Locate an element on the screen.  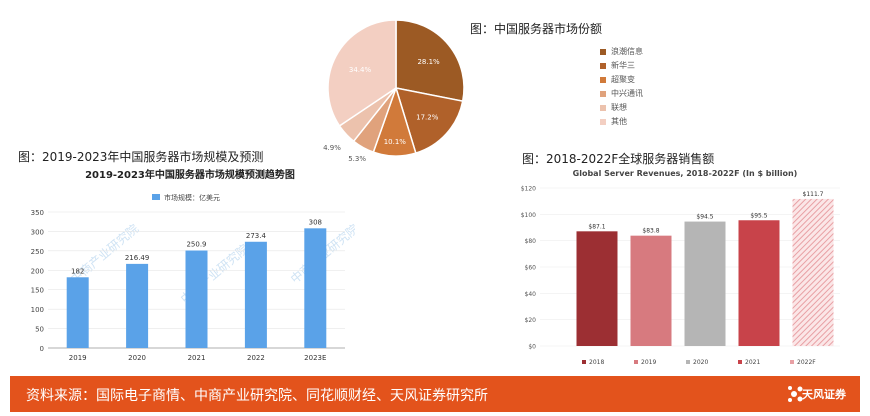
brand-name: 天风证券 is located at coordinates (824, 394).